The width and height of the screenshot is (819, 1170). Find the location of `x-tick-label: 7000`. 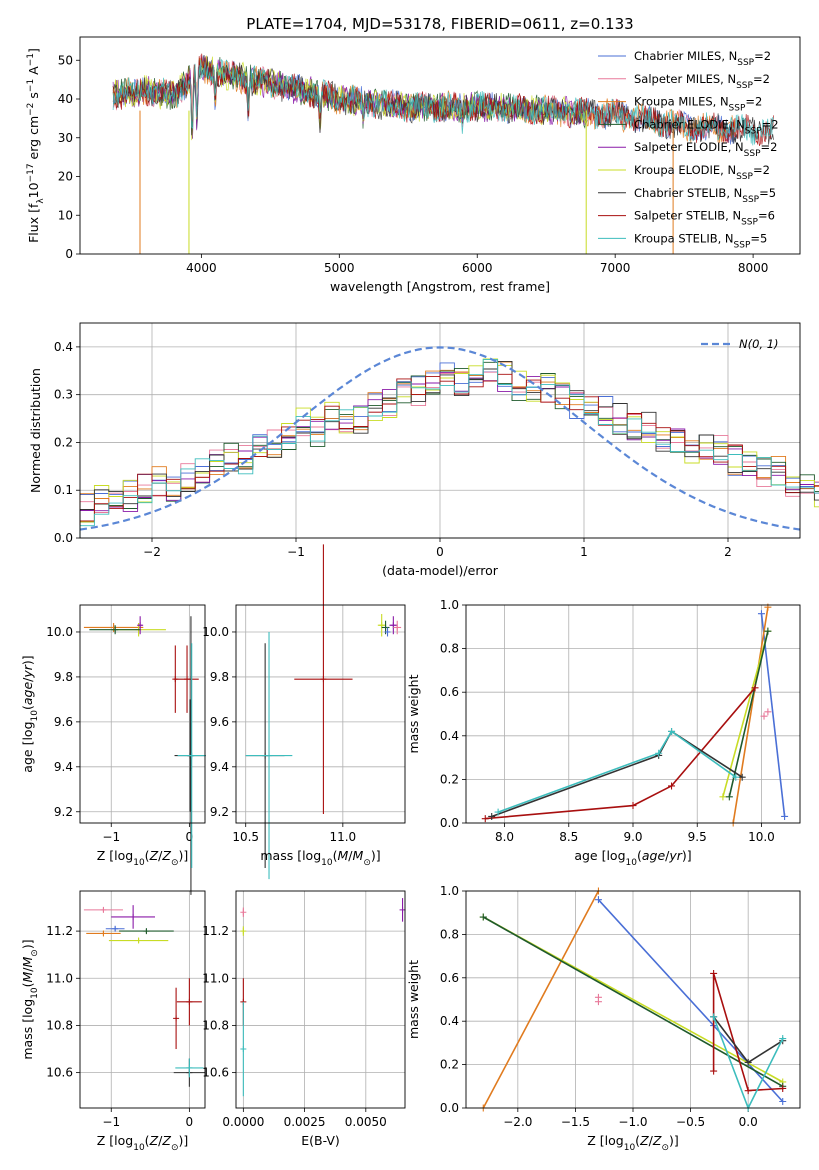

x-tick-label: 7000 is located at coordinates (615, 268).